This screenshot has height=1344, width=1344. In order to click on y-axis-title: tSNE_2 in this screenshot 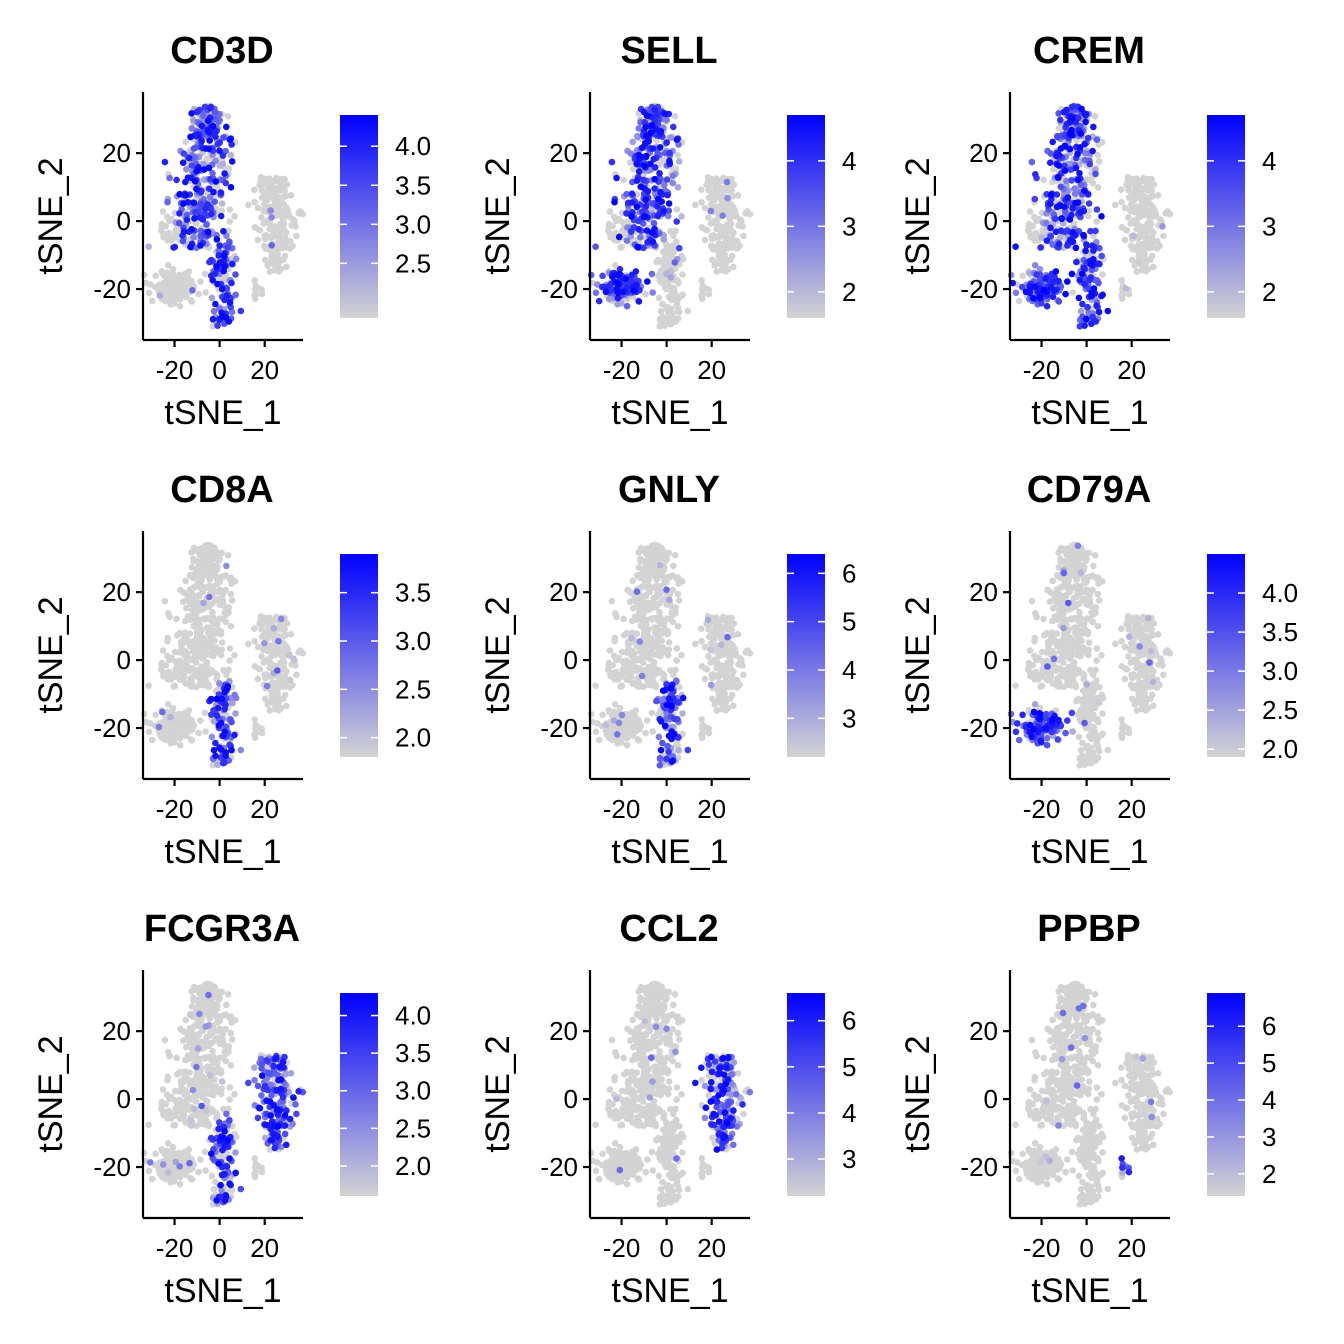, I will do `click(51, 215)`.